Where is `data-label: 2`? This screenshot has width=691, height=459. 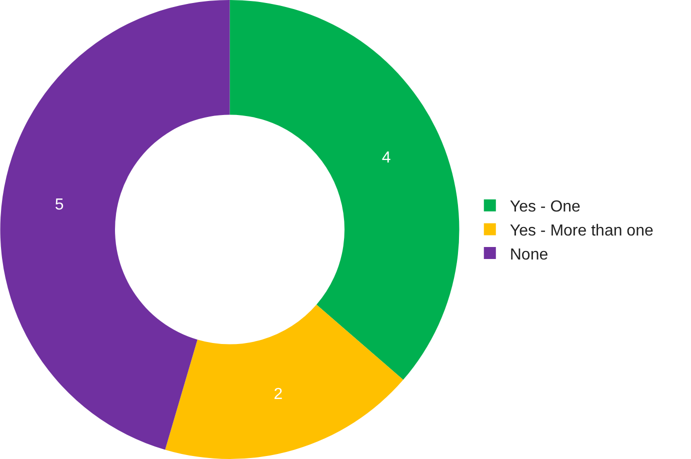
data-label: 2 is located at coordinates (278, 395).